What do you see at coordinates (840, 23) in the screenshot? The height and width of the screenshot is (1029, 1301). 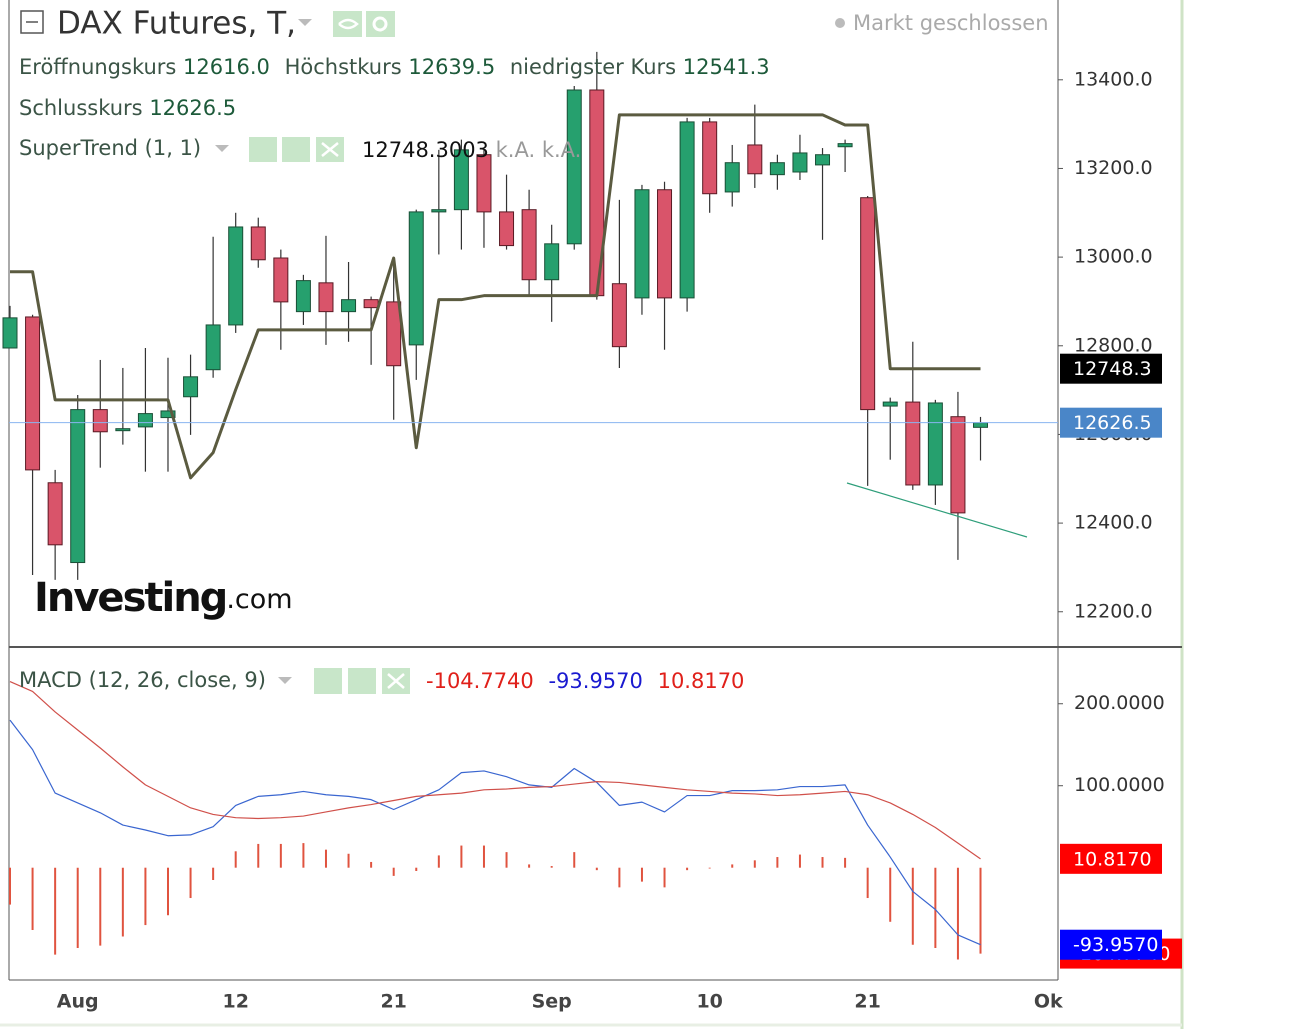 I see `status-dot` at bounding box center [840, 23].